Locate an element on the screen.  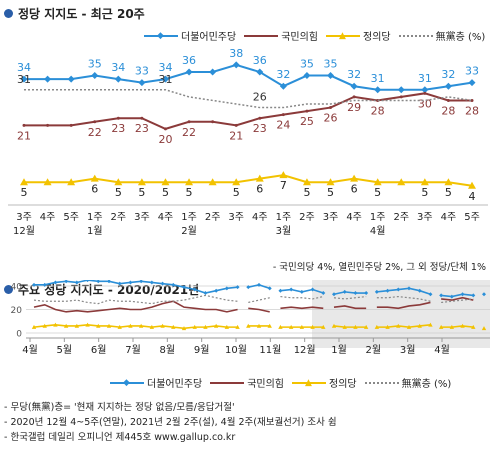
legend-label: 無黨층 (%) is located at coordinates (460, 37).